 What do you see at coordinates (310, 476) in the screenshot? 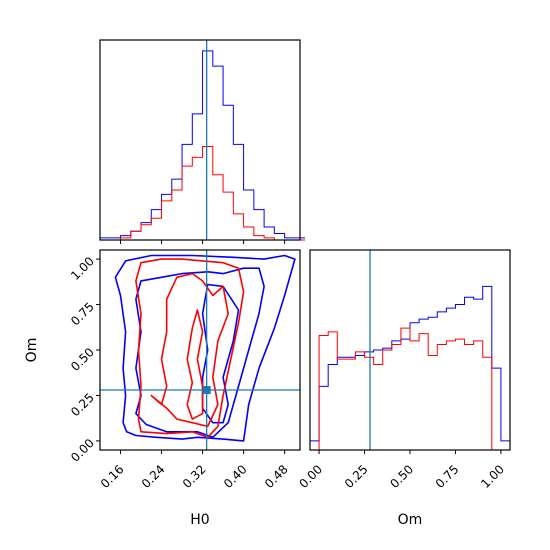
I see `om-x-tick-label-0: 0.00` at bounding box center [310, 476].